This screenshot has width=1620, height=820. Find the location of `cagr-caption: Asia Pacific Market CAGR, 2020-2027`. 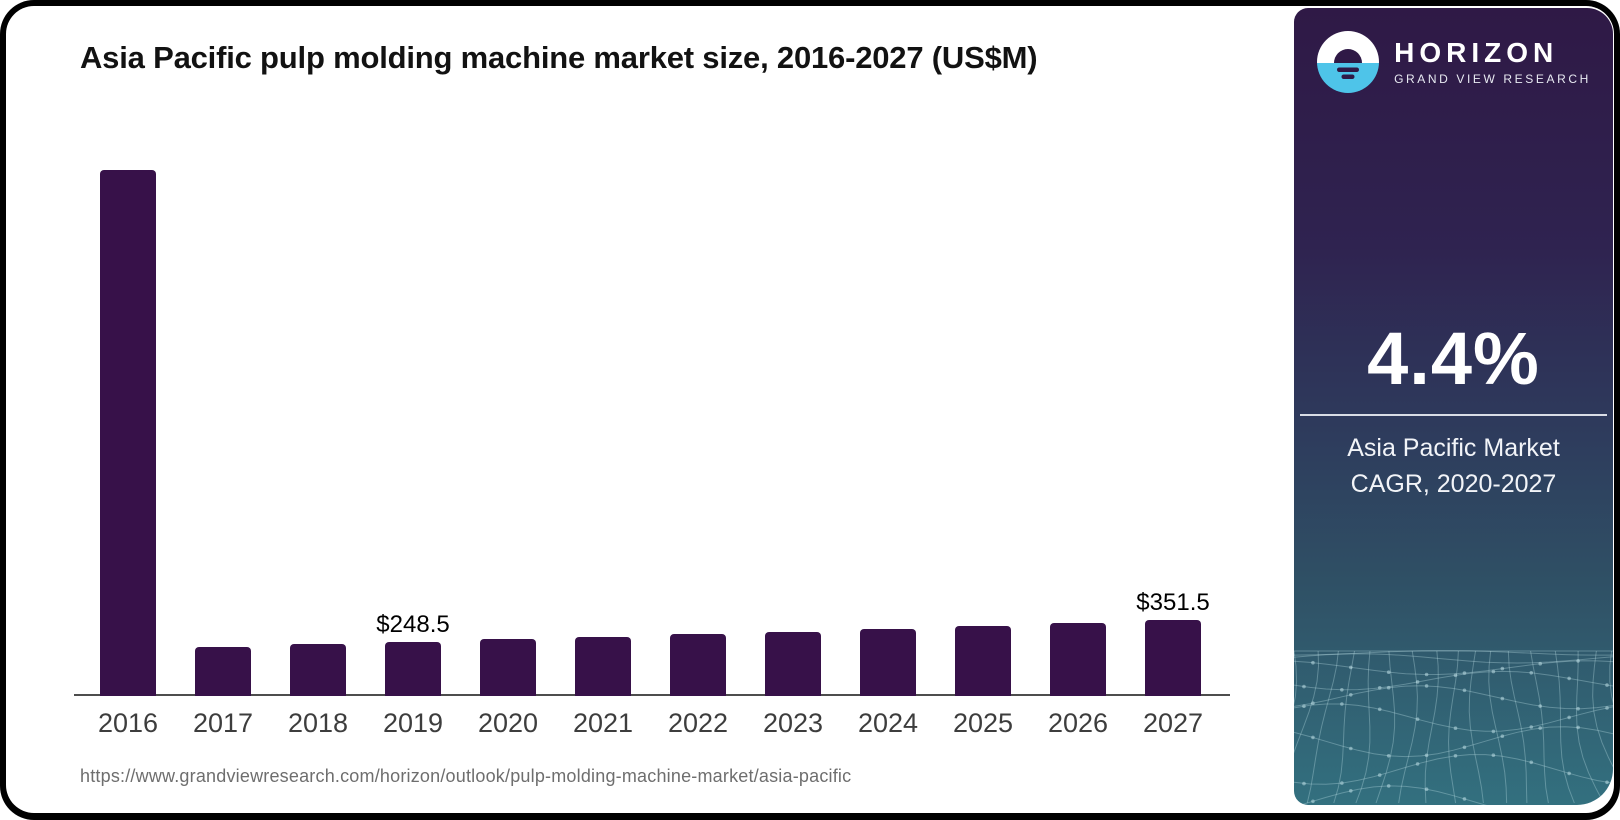

cagr-caption: Asia Pacific Market CAGR, 2020-2027 is located at coordinates (1453, 466).